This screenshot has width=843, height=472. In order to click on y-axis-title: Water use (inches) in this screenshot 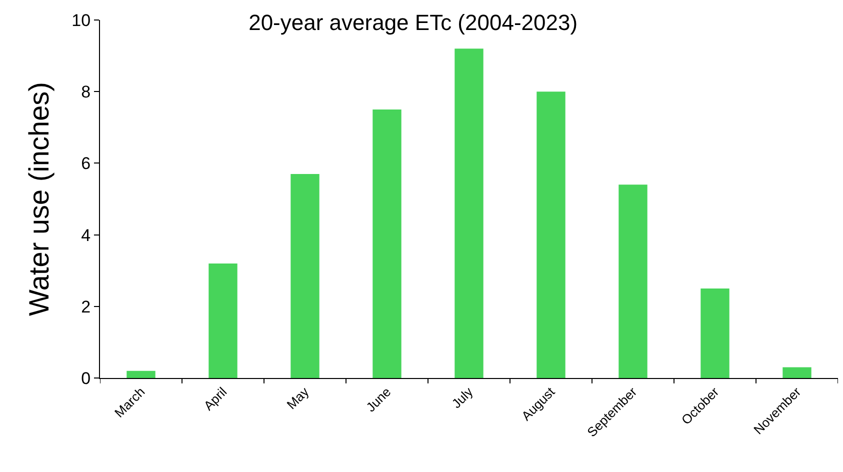, I will do `click(38, 199)`.